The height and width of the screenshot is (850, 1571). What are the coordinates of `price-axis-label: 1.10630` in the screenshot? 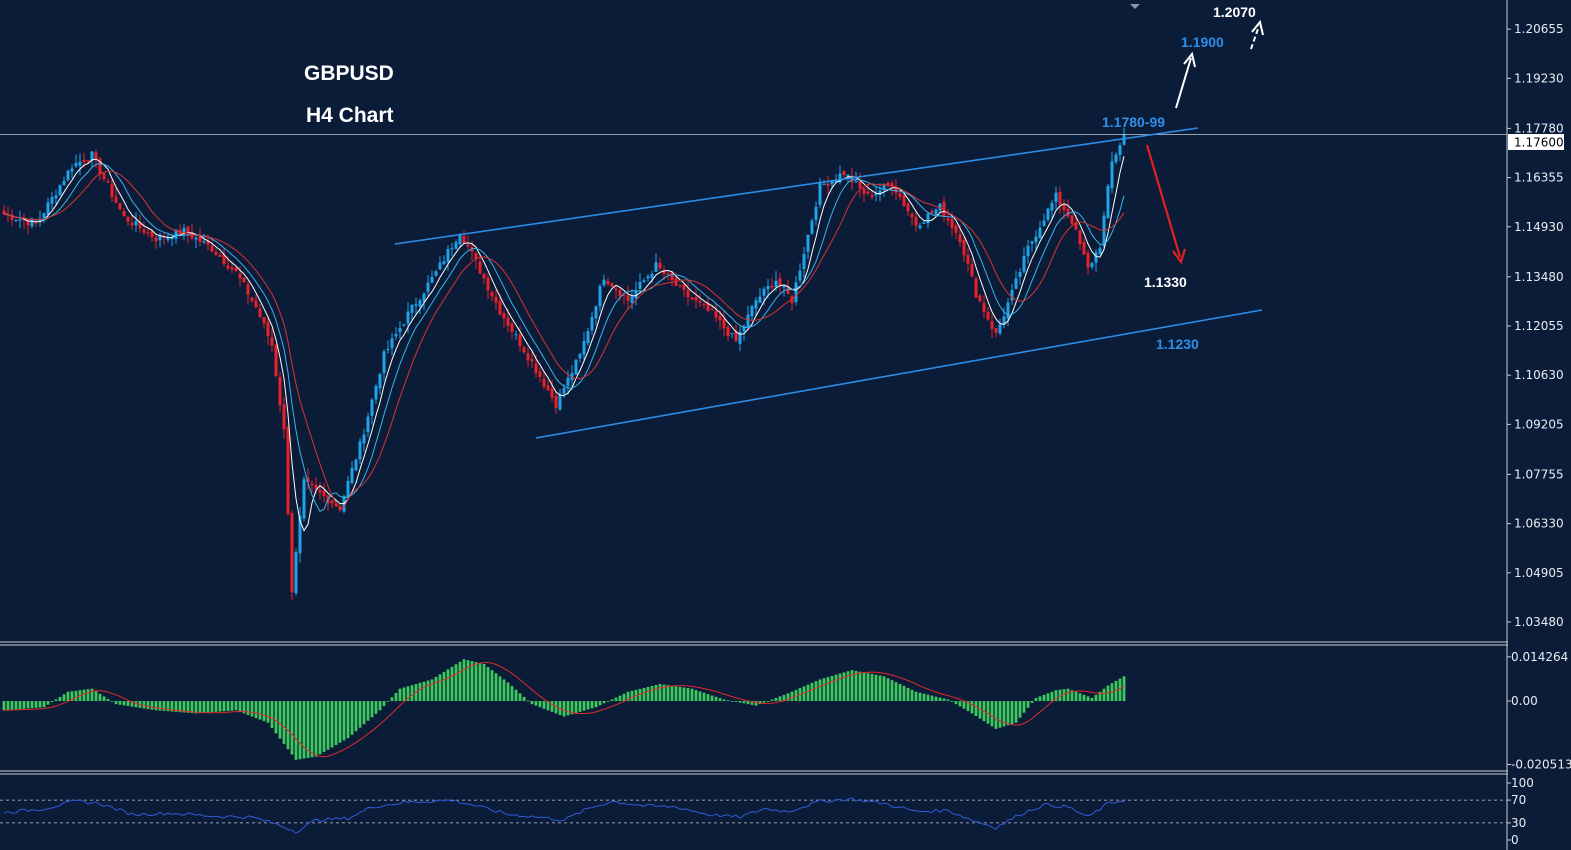 It's located at (1539, 375).